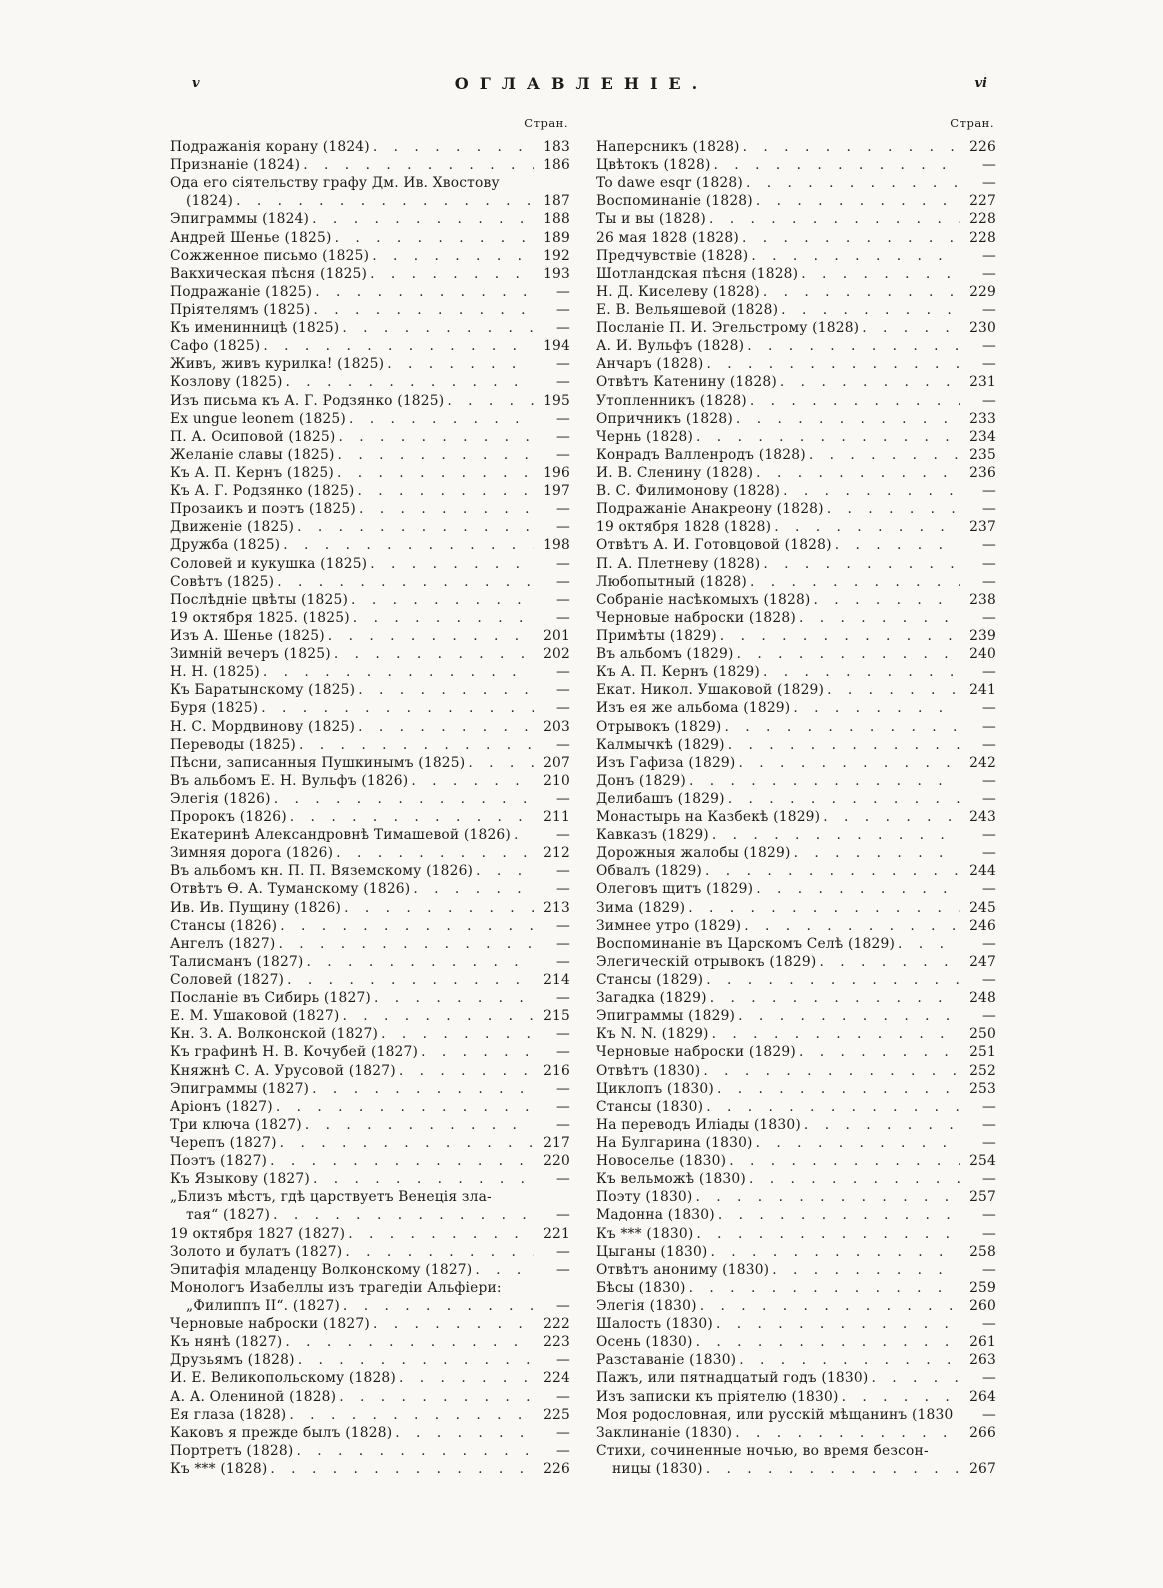 Image resolution: width=1163 pixels, height=1588 pixels. I want to click on toc-entry: Признаніе (1824) 186, so click(370, 165).